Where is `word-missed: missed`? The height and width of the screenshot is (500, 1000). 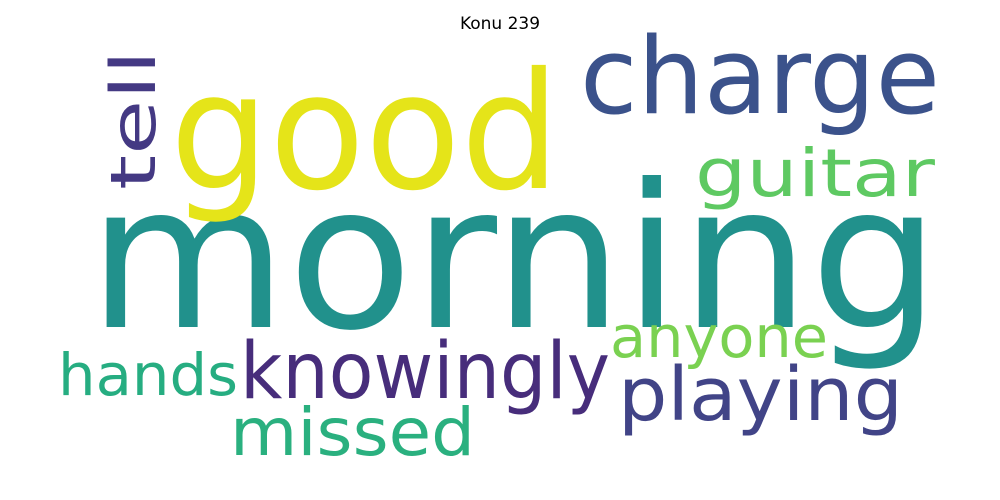
word-missed: missed is located at coordinates (352, 432).